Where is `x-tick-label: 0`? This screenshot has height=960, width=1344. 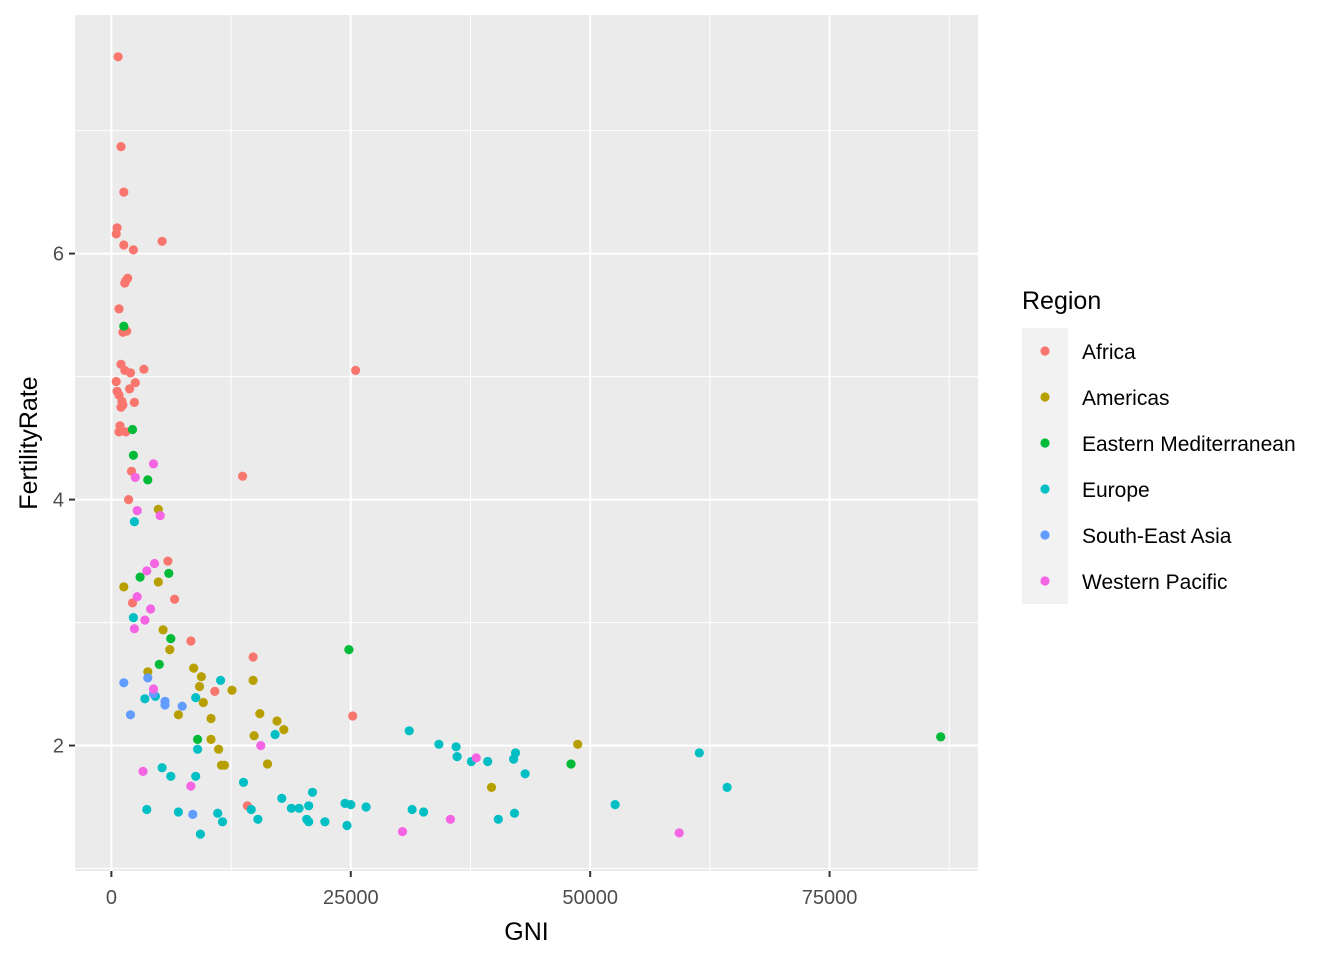 x-tick-label: 0 is located at coordinates (111, 898).